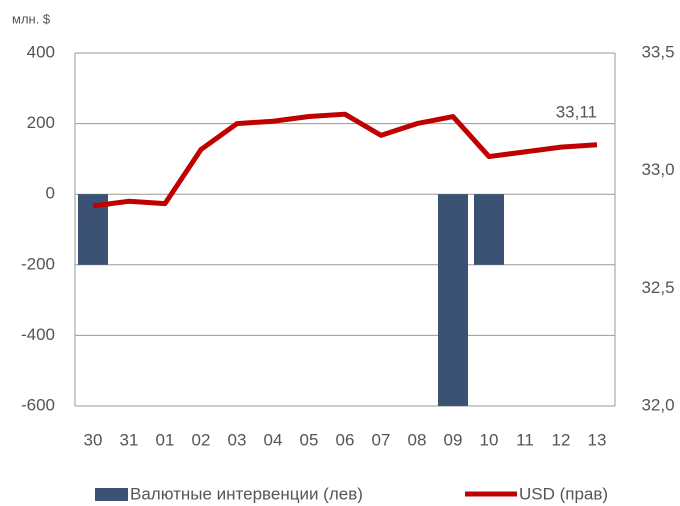 This screenshot has width=680, height=506. What do you see at coordinates (561, 439) in the screenshot?
I see `x-tick-label: 12` at bounding box center [561, 439].